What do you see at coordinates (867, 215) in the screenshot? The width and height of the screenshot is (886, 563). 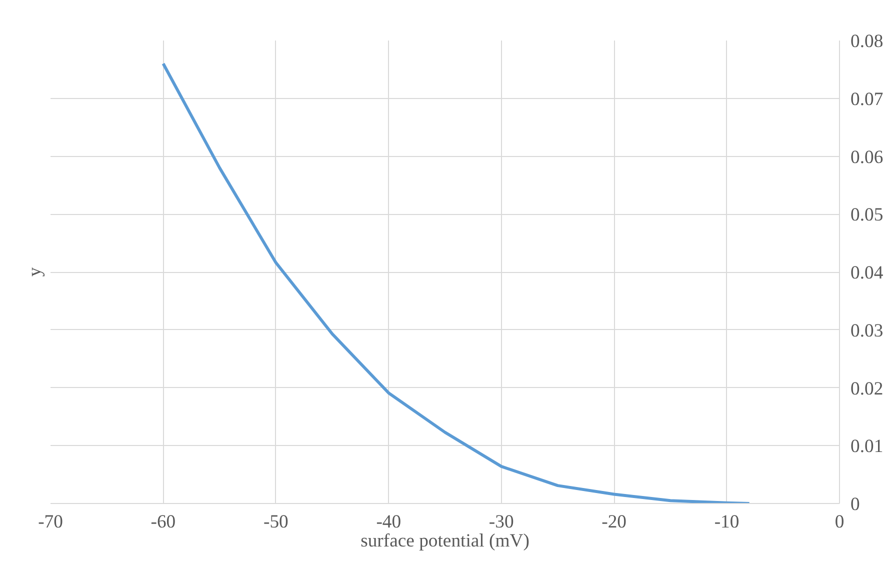 I see `y-tick-label: 0.05` at bounding box center [867, 215].